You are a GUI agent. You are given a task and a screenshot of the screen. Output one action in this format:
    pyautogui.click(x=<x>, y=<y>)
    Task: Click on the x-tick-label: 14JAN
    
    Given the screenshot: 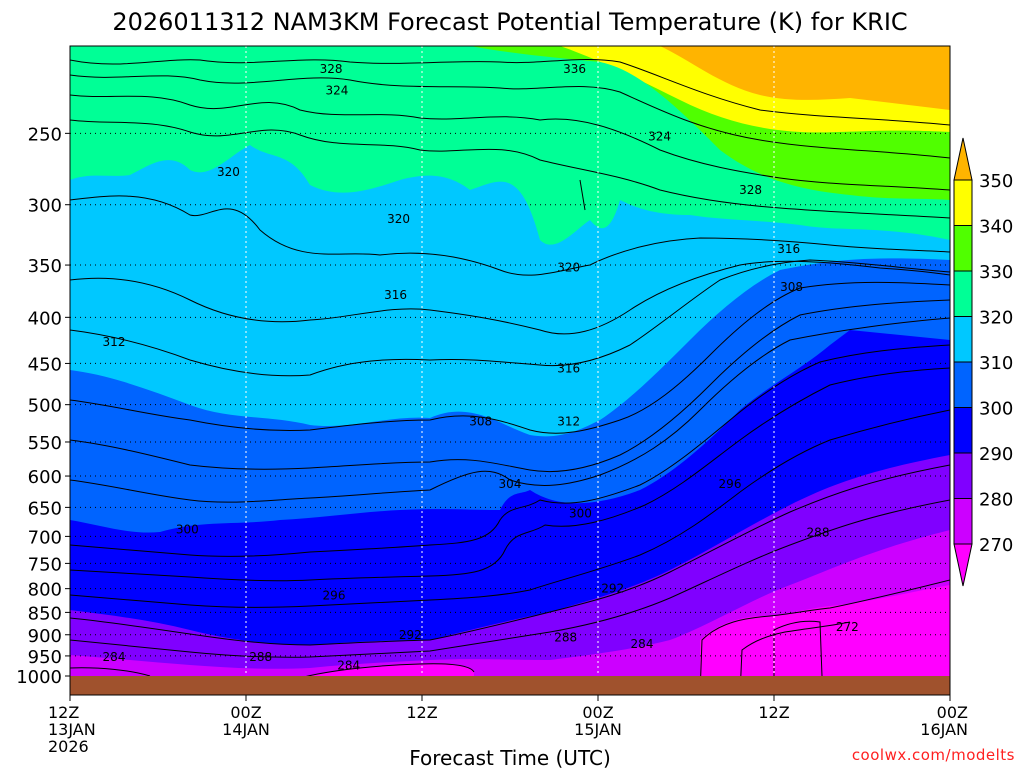 What is the action you would take?
    pyautogui.click(x=246, y=729)
    